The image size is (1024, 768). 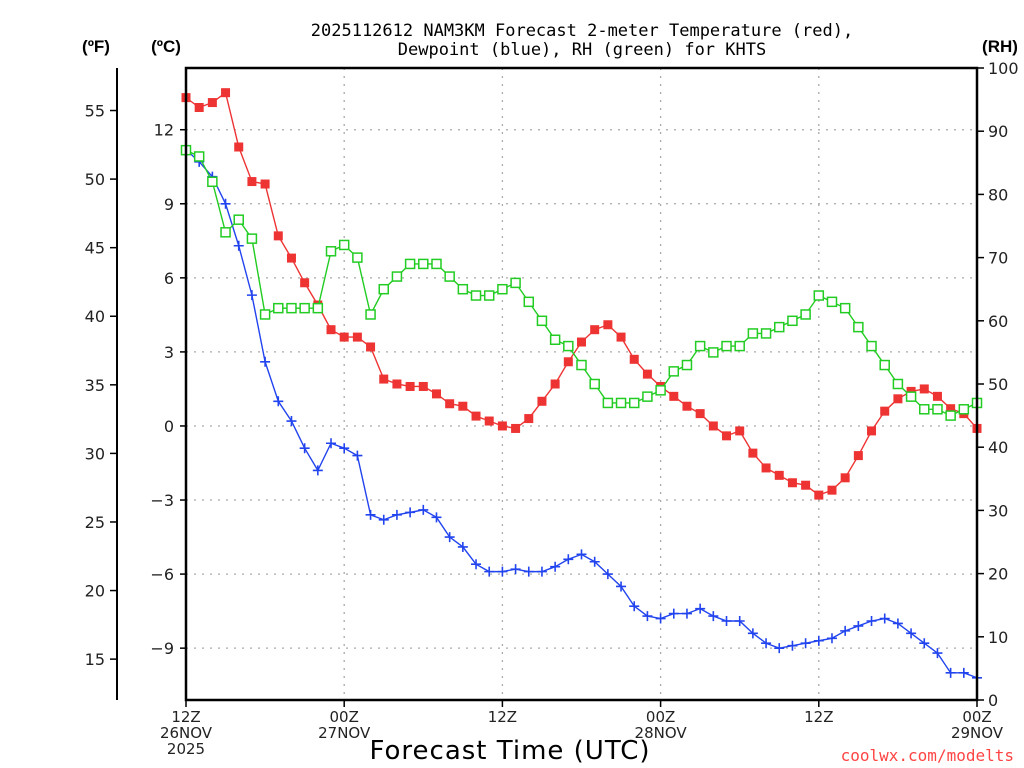 What do you see at coordinates (169, 426) in the screenshot?
I see `celsius-tick-label: 0` at bounding box center [169, 426].